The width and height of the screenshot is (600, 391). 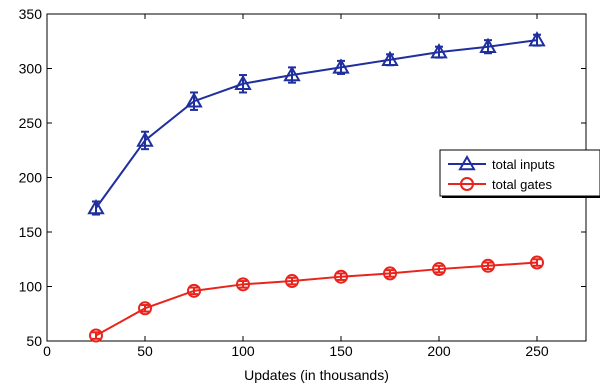 I want to click on y-tick-label: 200, so click(x=31, y=178).